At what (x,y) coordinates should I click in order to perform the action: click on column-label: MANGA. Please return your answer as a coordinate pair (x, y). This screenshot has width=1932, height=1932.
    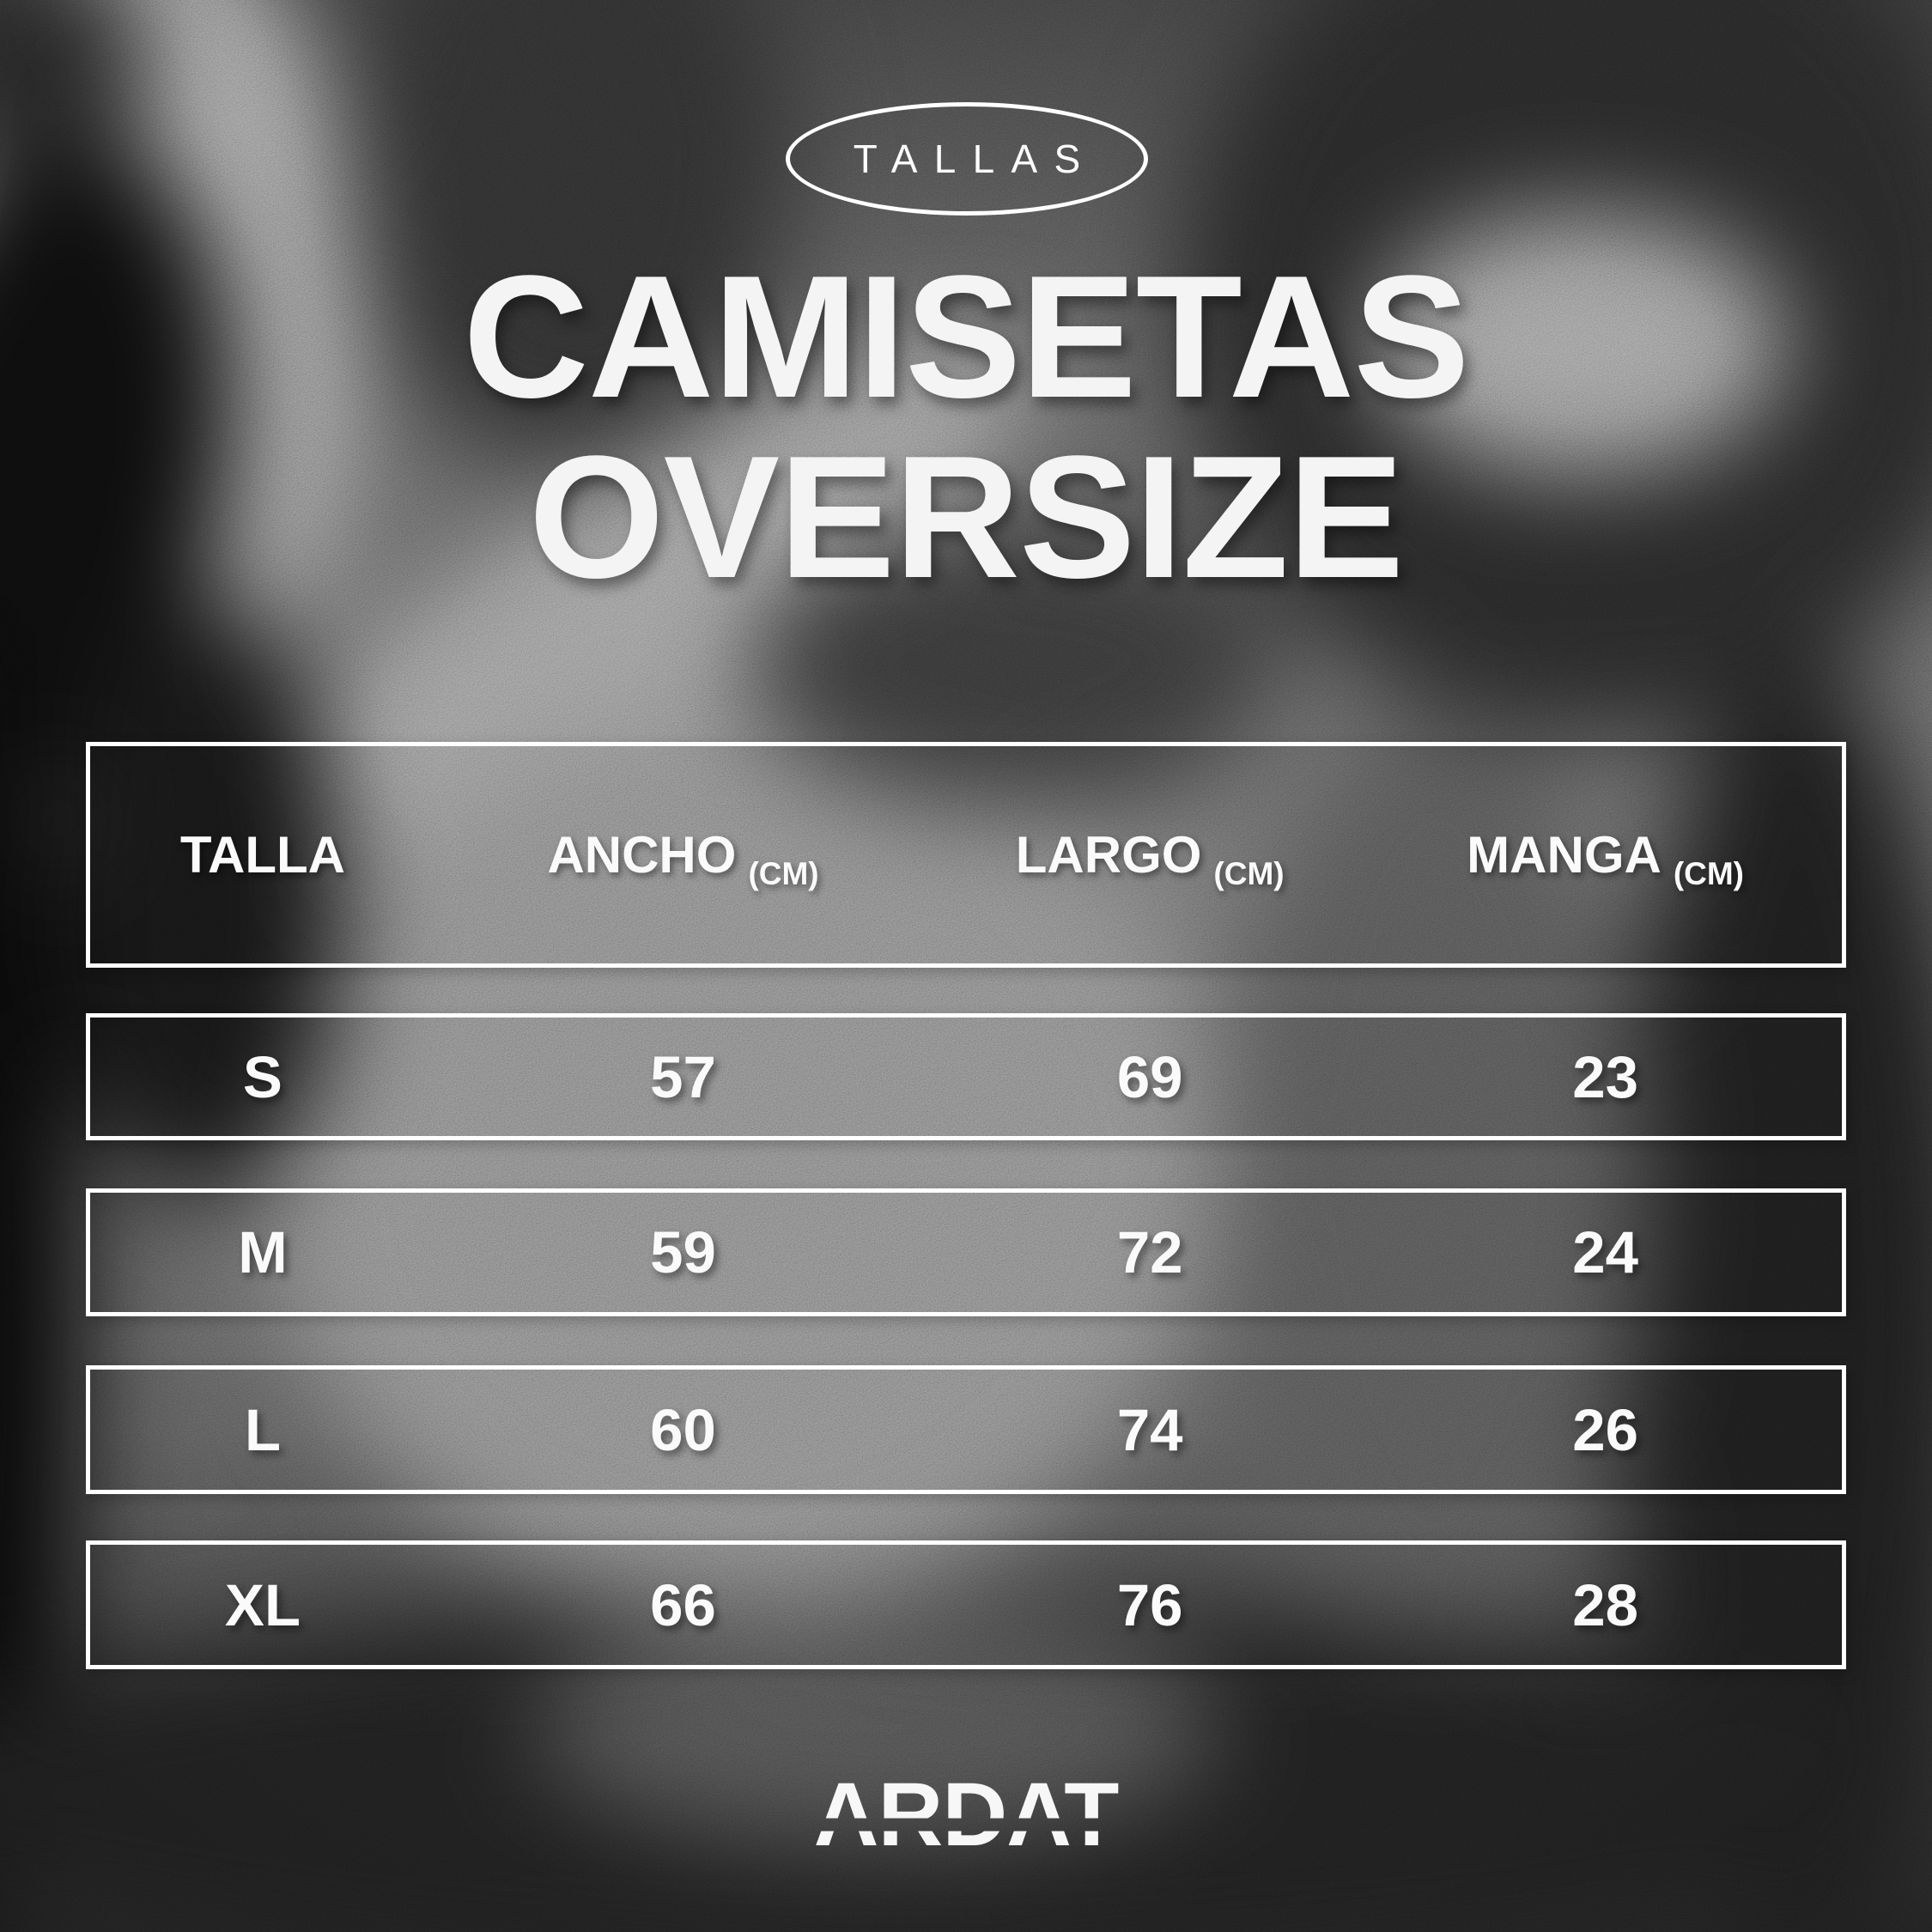
    Looking at the image, I should click on (1565, 855).